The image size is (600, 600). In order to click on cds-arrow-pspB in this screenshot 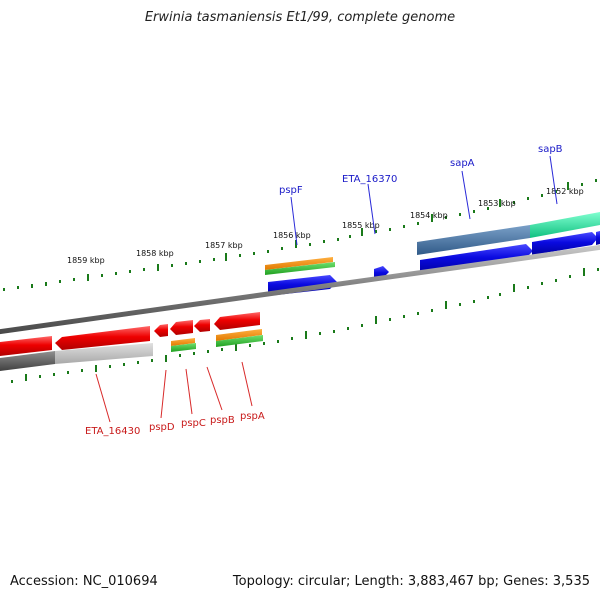, I will do `click(202, 325)`.